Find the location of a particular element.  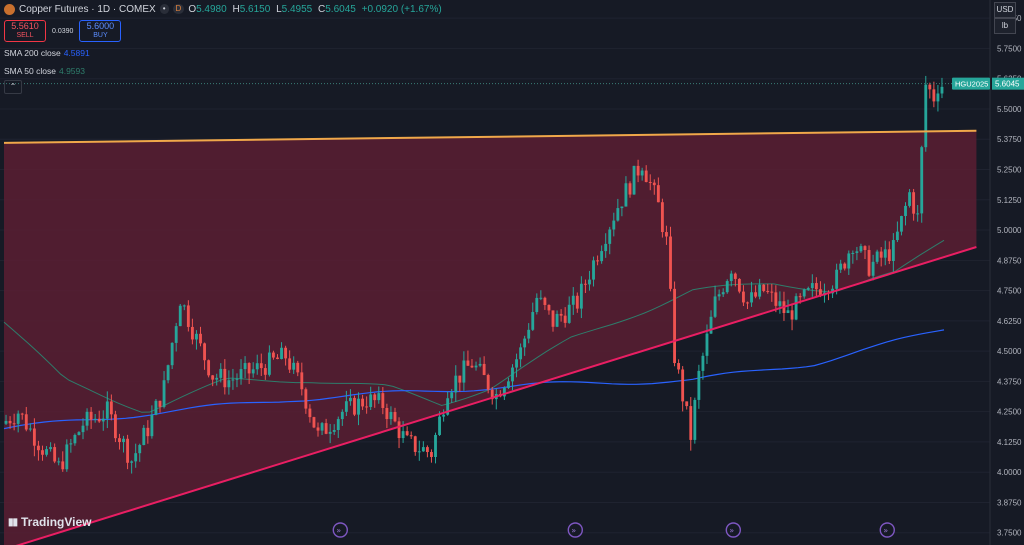

y-tick-label: 5.5000 is located at coordinates (1009, 109).